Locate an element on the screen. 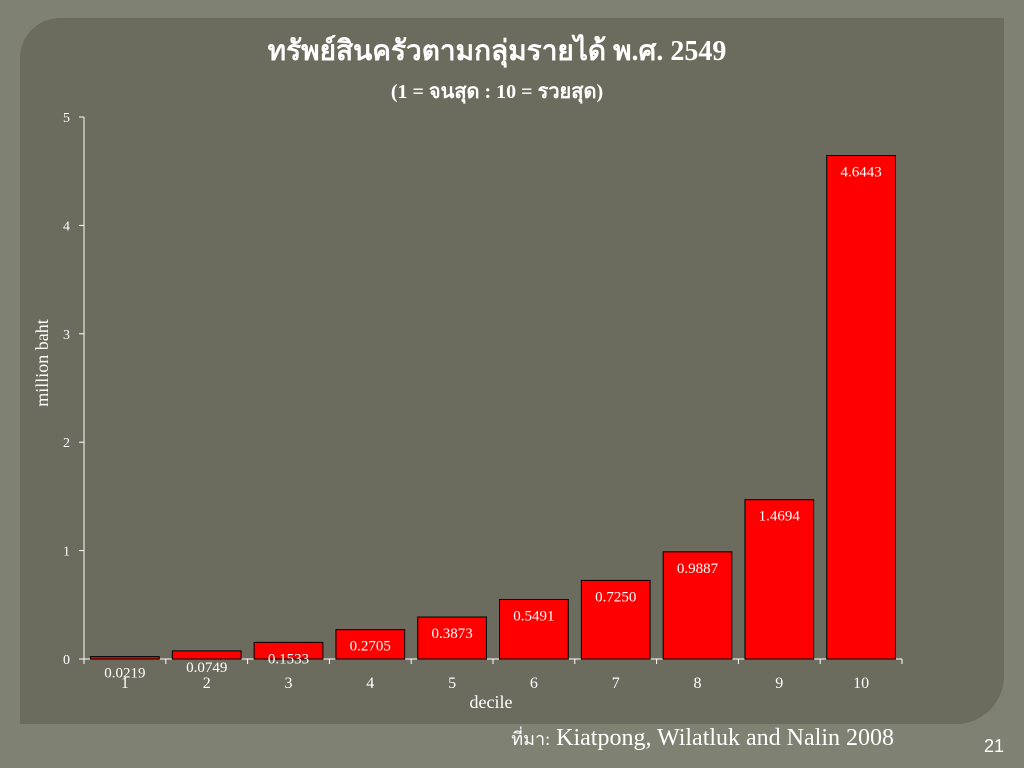 The height and width of the screenshot is (768, 1024). data-label: 0.9887 is located at coordinates (698, 569).